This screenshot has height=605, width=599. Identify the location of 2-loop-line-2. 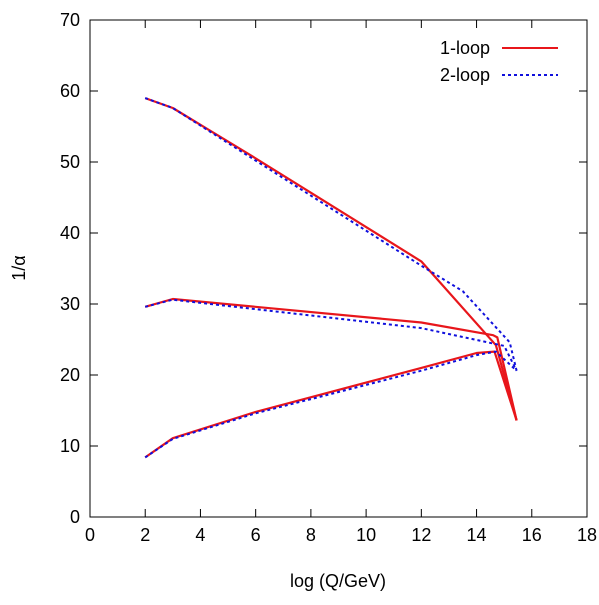
(331, 335).